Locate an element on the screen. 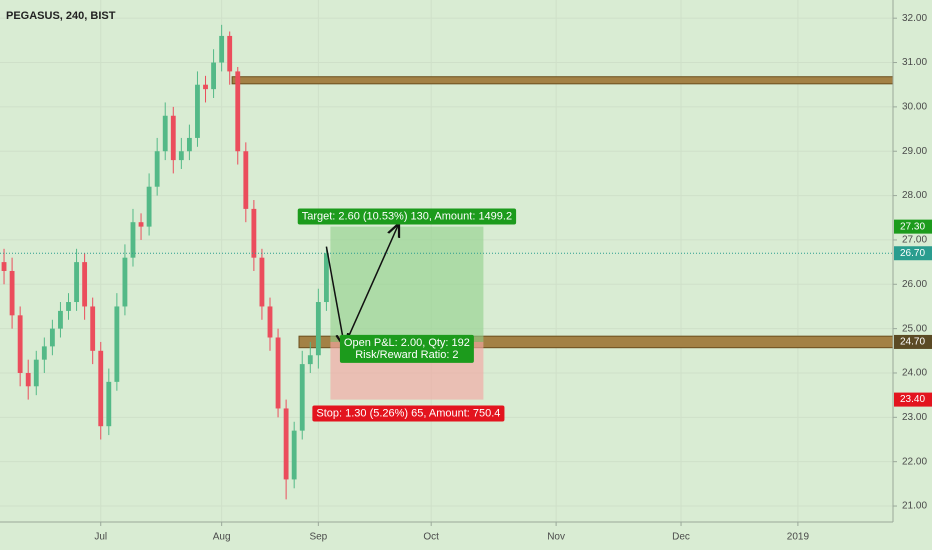  y-tick-label: 22.00 is located at coordinates (914, 461).